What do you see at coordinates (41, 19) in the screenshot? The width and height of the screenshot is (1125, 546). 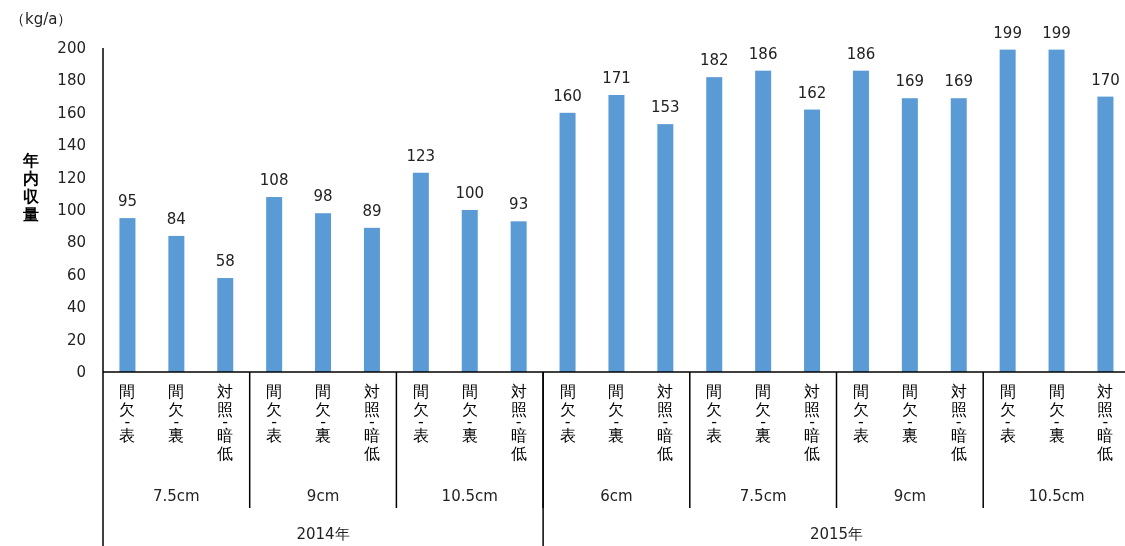 I see `text: （kg/a）` at bounding box center [41, 19].